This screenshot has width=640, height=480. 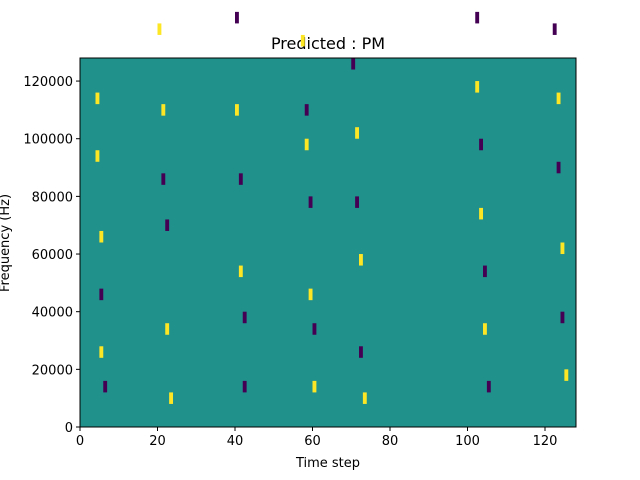 I want to click on x-tick-label: 80, so click(x=390, y=441).